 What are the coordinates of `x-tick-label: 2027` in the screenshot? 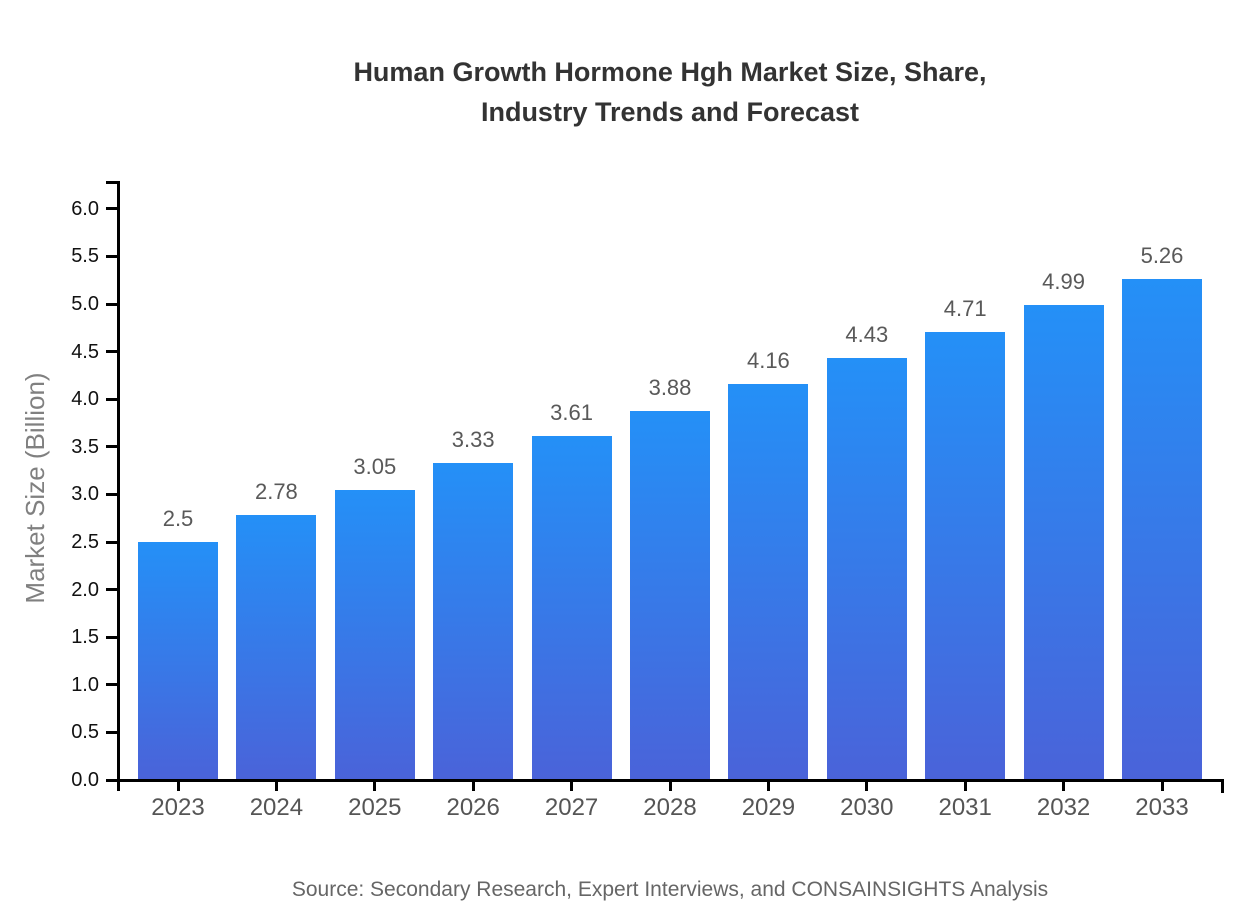 It's located at (571, 807).